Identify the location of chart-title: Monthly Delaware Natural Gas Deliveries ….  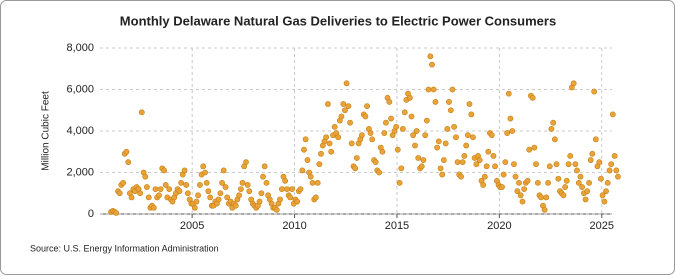
(338, 20).